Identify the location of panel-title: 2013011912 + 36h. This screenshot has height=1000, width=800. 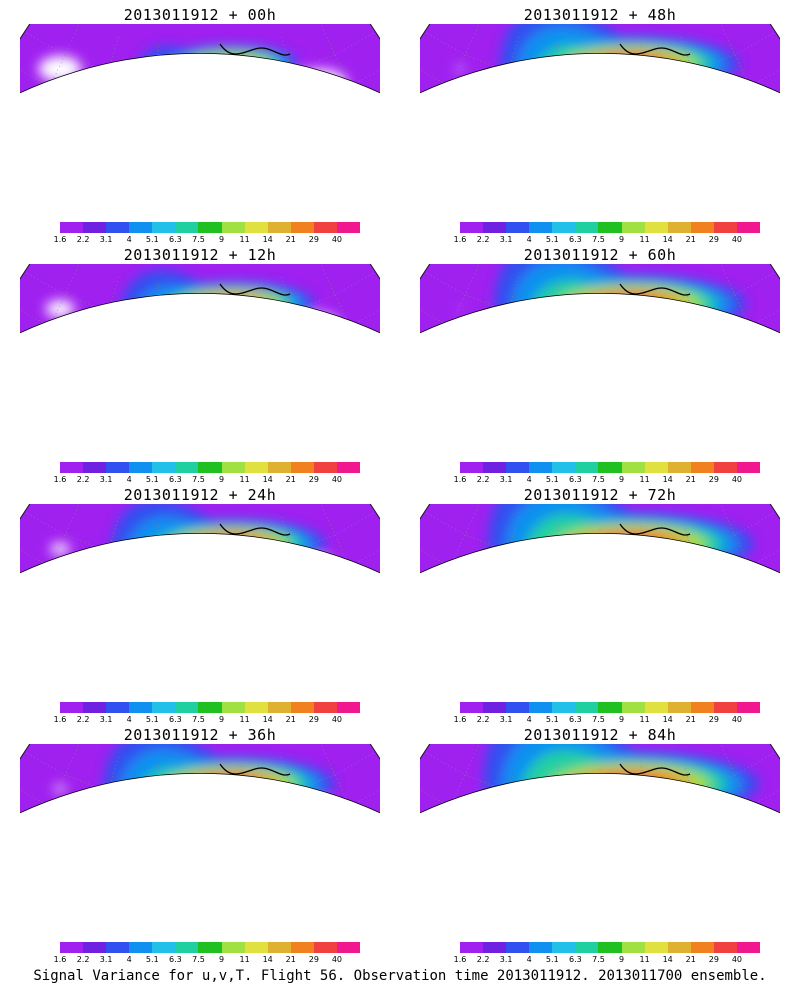
(200, 735).